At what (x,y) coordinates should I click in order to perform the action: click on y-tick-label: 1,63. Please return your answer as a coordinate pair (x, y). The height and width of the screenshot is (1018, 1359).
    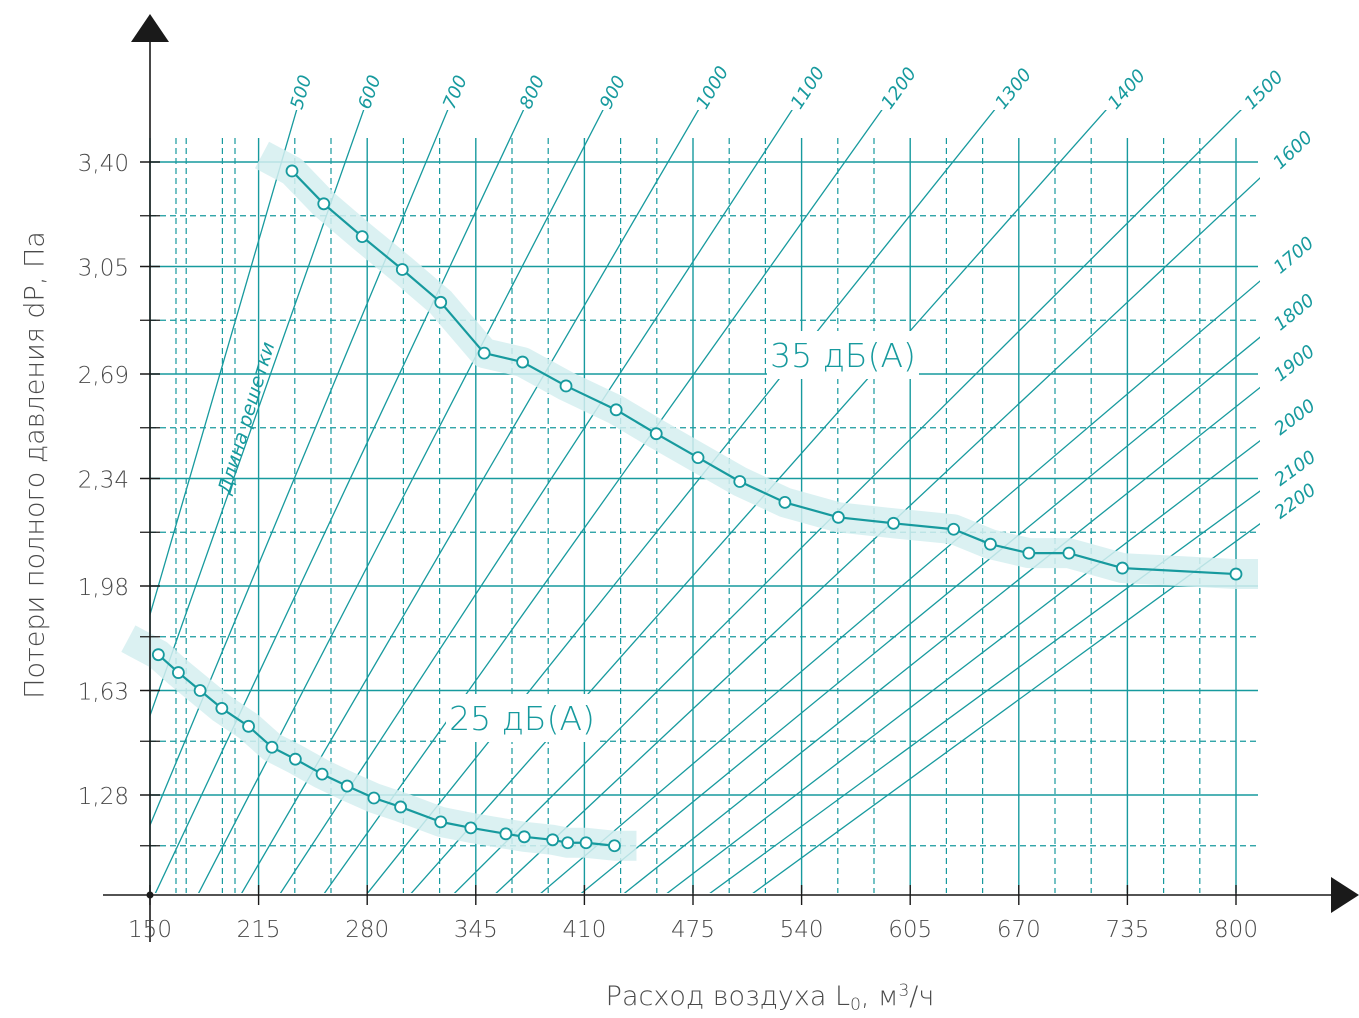
    Looking at the image, I should click on (103, 692).